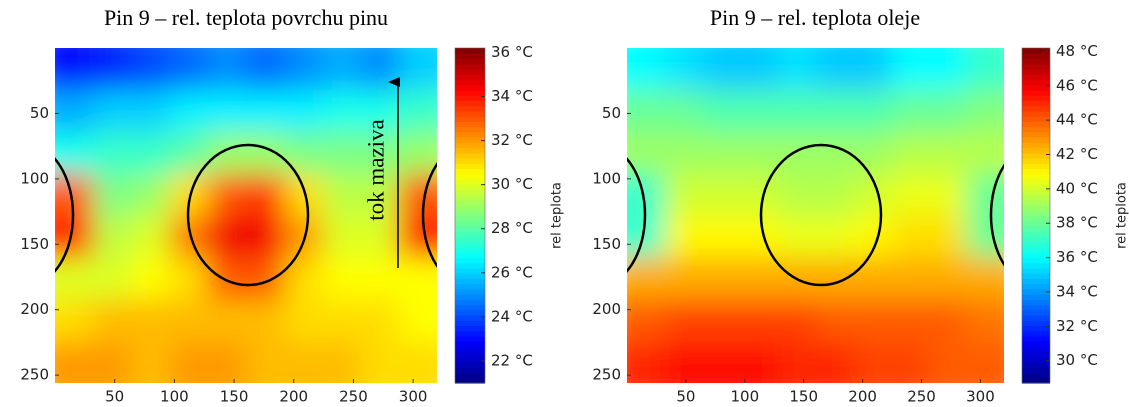 The width and height of the screenshot is (1129, 407). I want to click on colorbar-tick-label: 30 °C, so click(1077, 360).